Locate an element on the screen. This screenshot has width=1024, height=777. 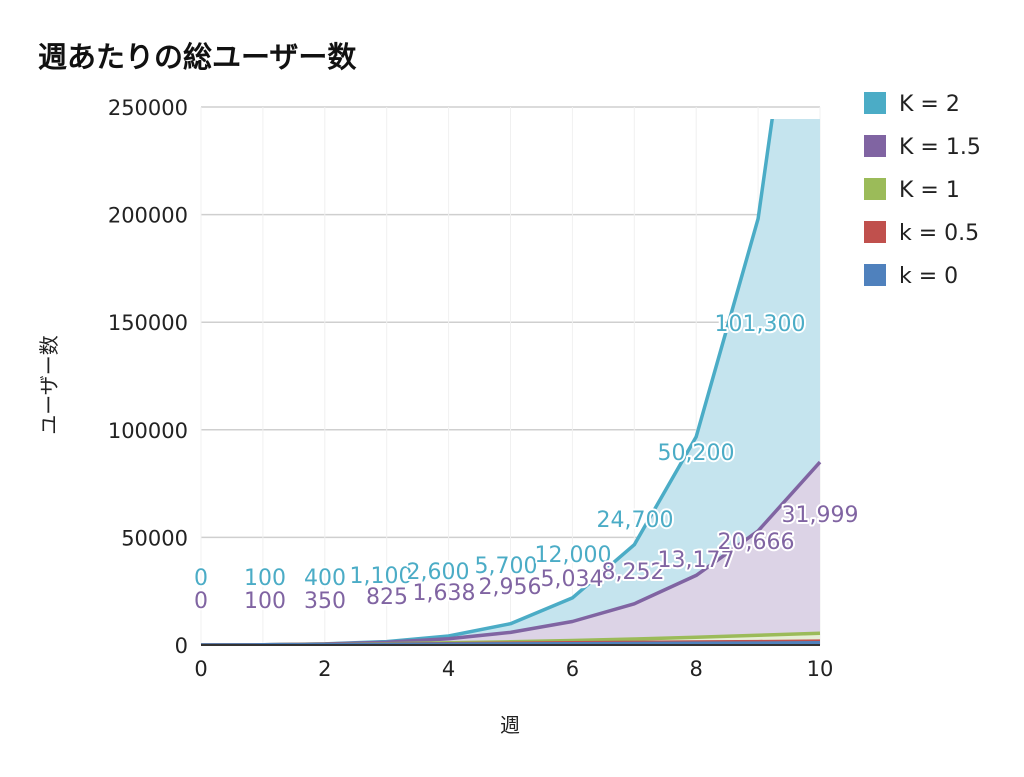
x-axis-label: 週 is located at coordinates (510, 725).